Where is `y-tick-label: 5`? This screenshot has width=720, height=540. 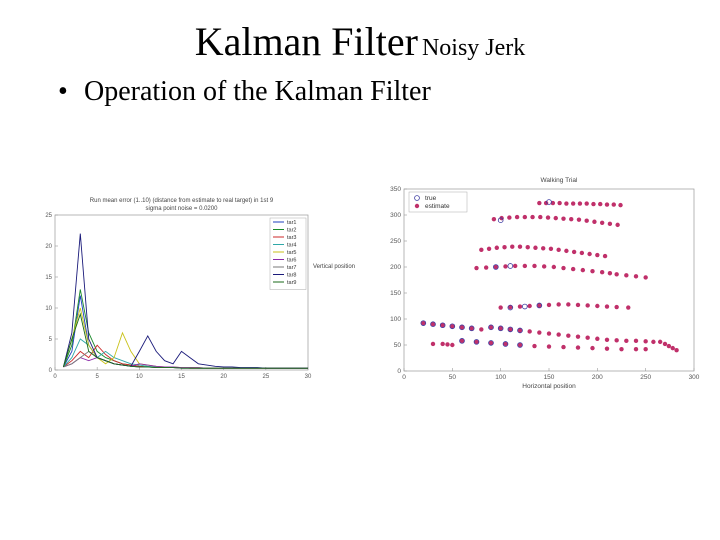 y-tick-label: 5 is located at coordinates (51, 340).